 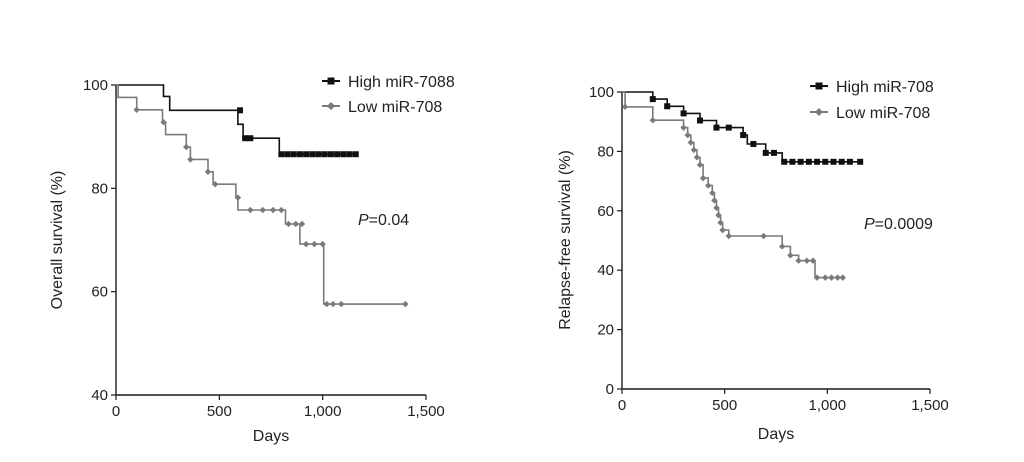 What do you see at coordinates (401, 82) in the screenshot?
I see `legend-label-high: High miR-7088` at bounding box center [401, 82].